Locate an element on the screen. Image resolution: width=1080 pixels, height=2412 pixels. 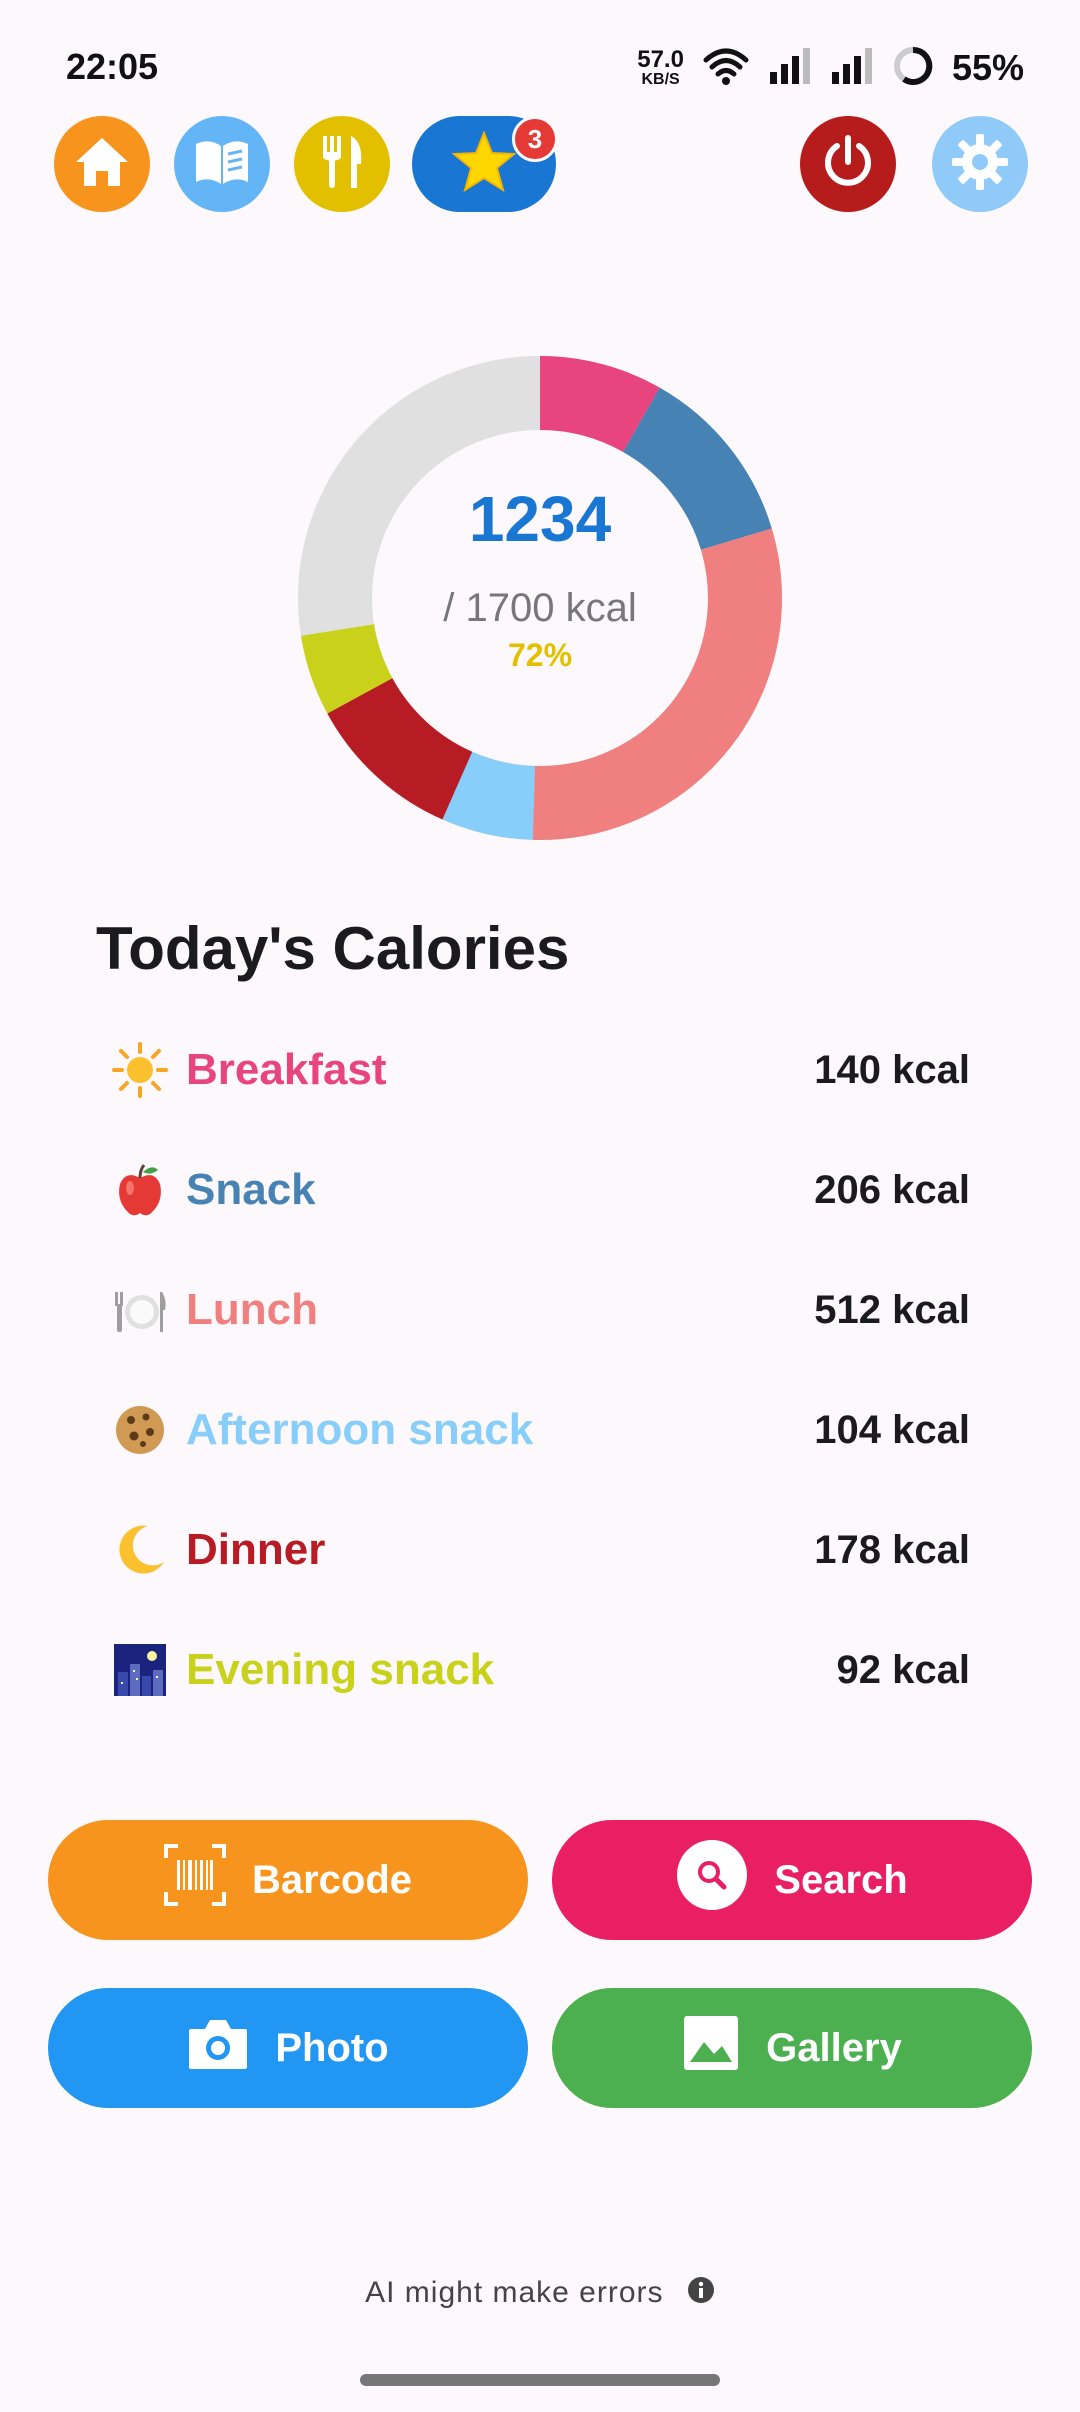
network-speed-unit: KB/S is located at coordinates (660, 79).